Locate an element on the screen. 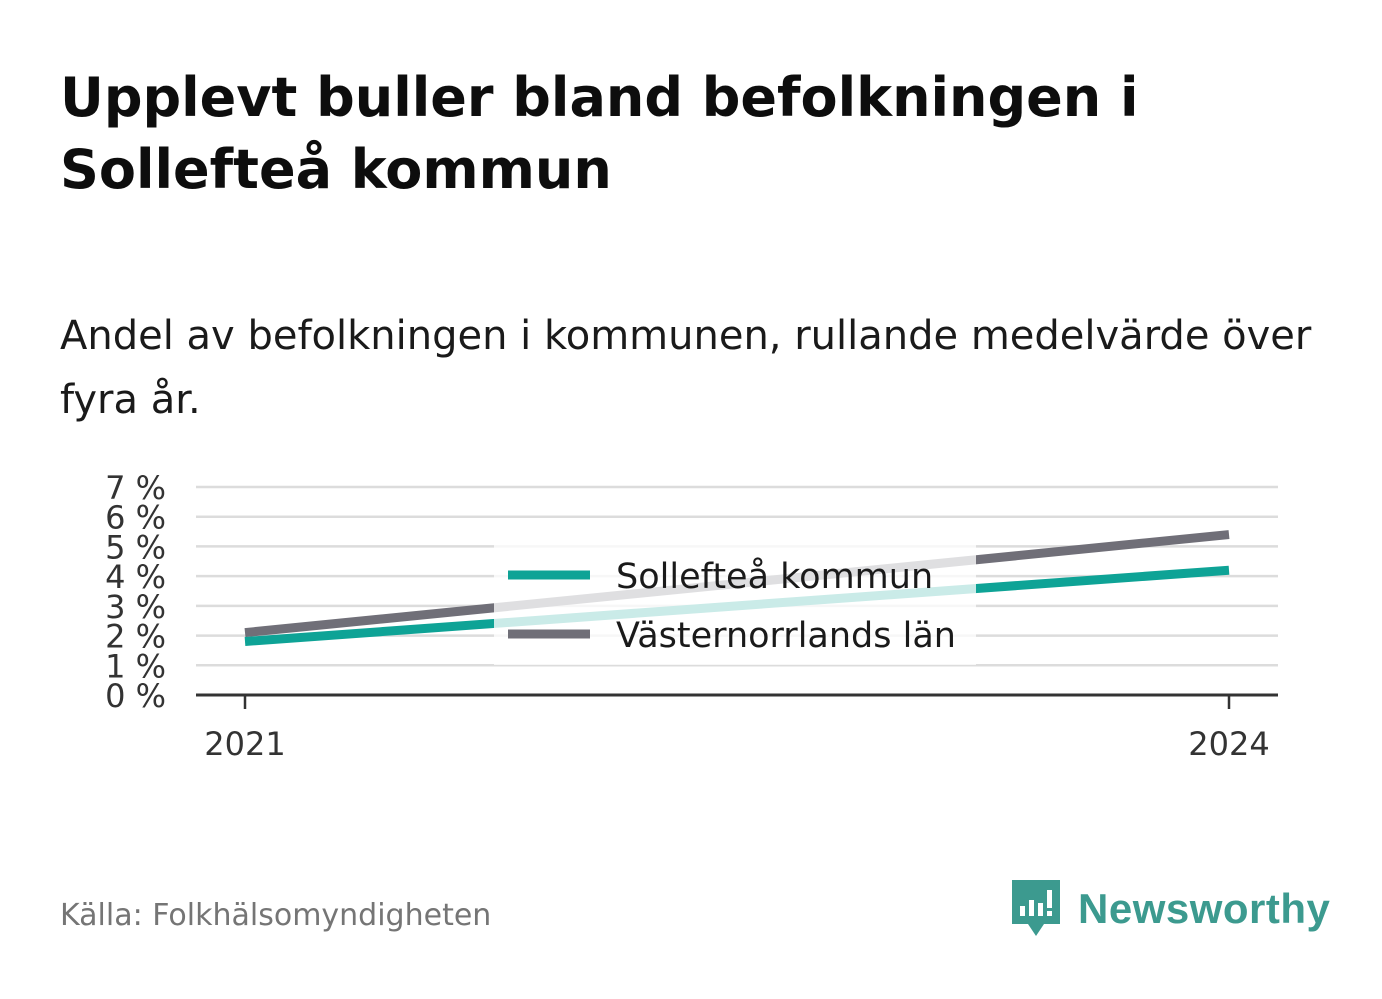  y-tick-label: 3 % is located at coordinates (135, 607).